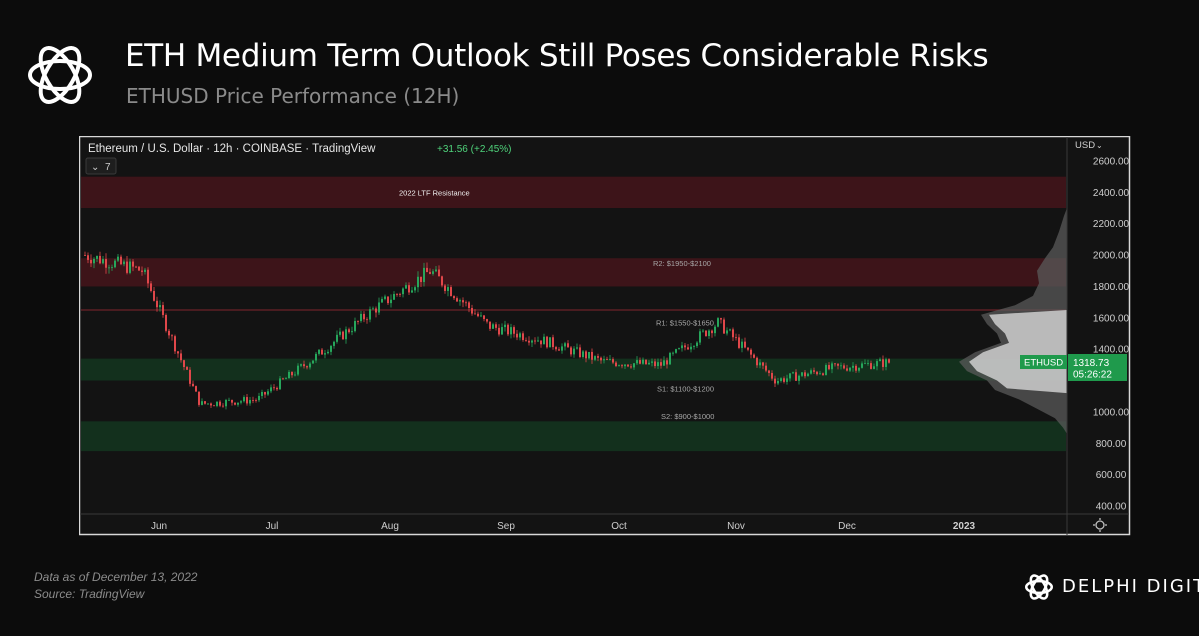  What do you see at coordinates (1085, 145) in the screenshot?
I see `currency-label: USD` at bounding box center [1085, 145].